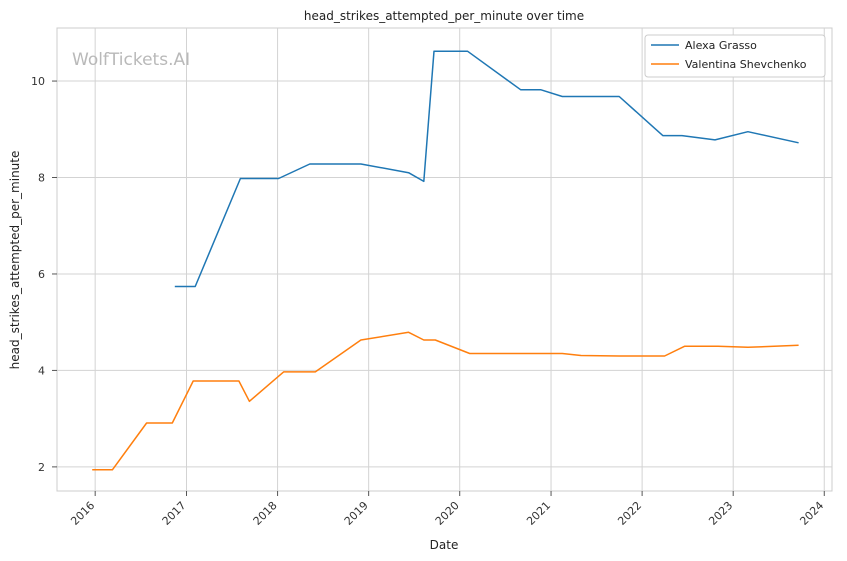  I want to click on legend-box, so click(735, 56).